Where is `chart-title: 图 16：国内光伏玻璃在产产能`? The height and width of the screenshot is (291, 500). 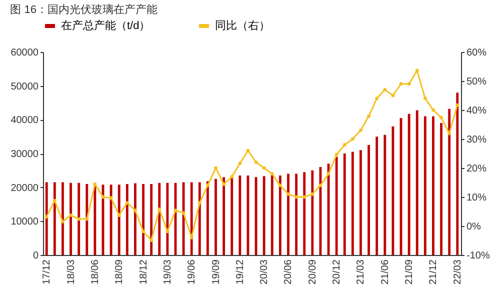 chart-title: 图 16：国内光伏玻璃在产产能 is located at coordinates (84, 9).